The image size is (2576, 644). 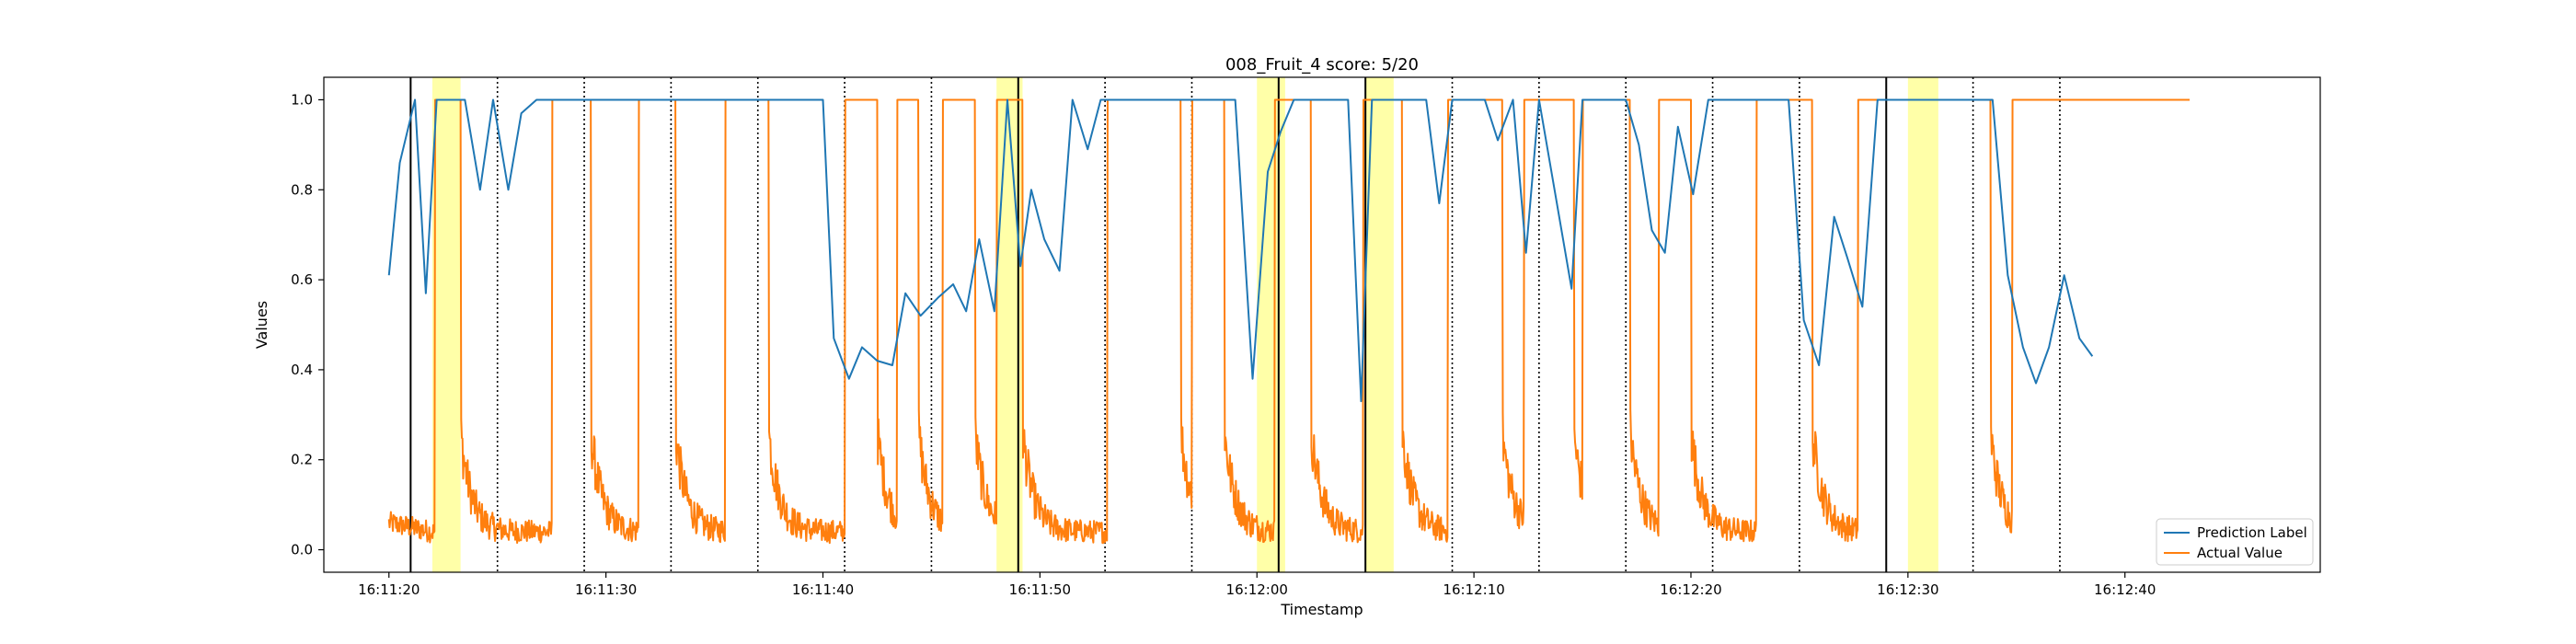 I want to click on legend-entry: Prediction Label, so click(x=2252, y=532).